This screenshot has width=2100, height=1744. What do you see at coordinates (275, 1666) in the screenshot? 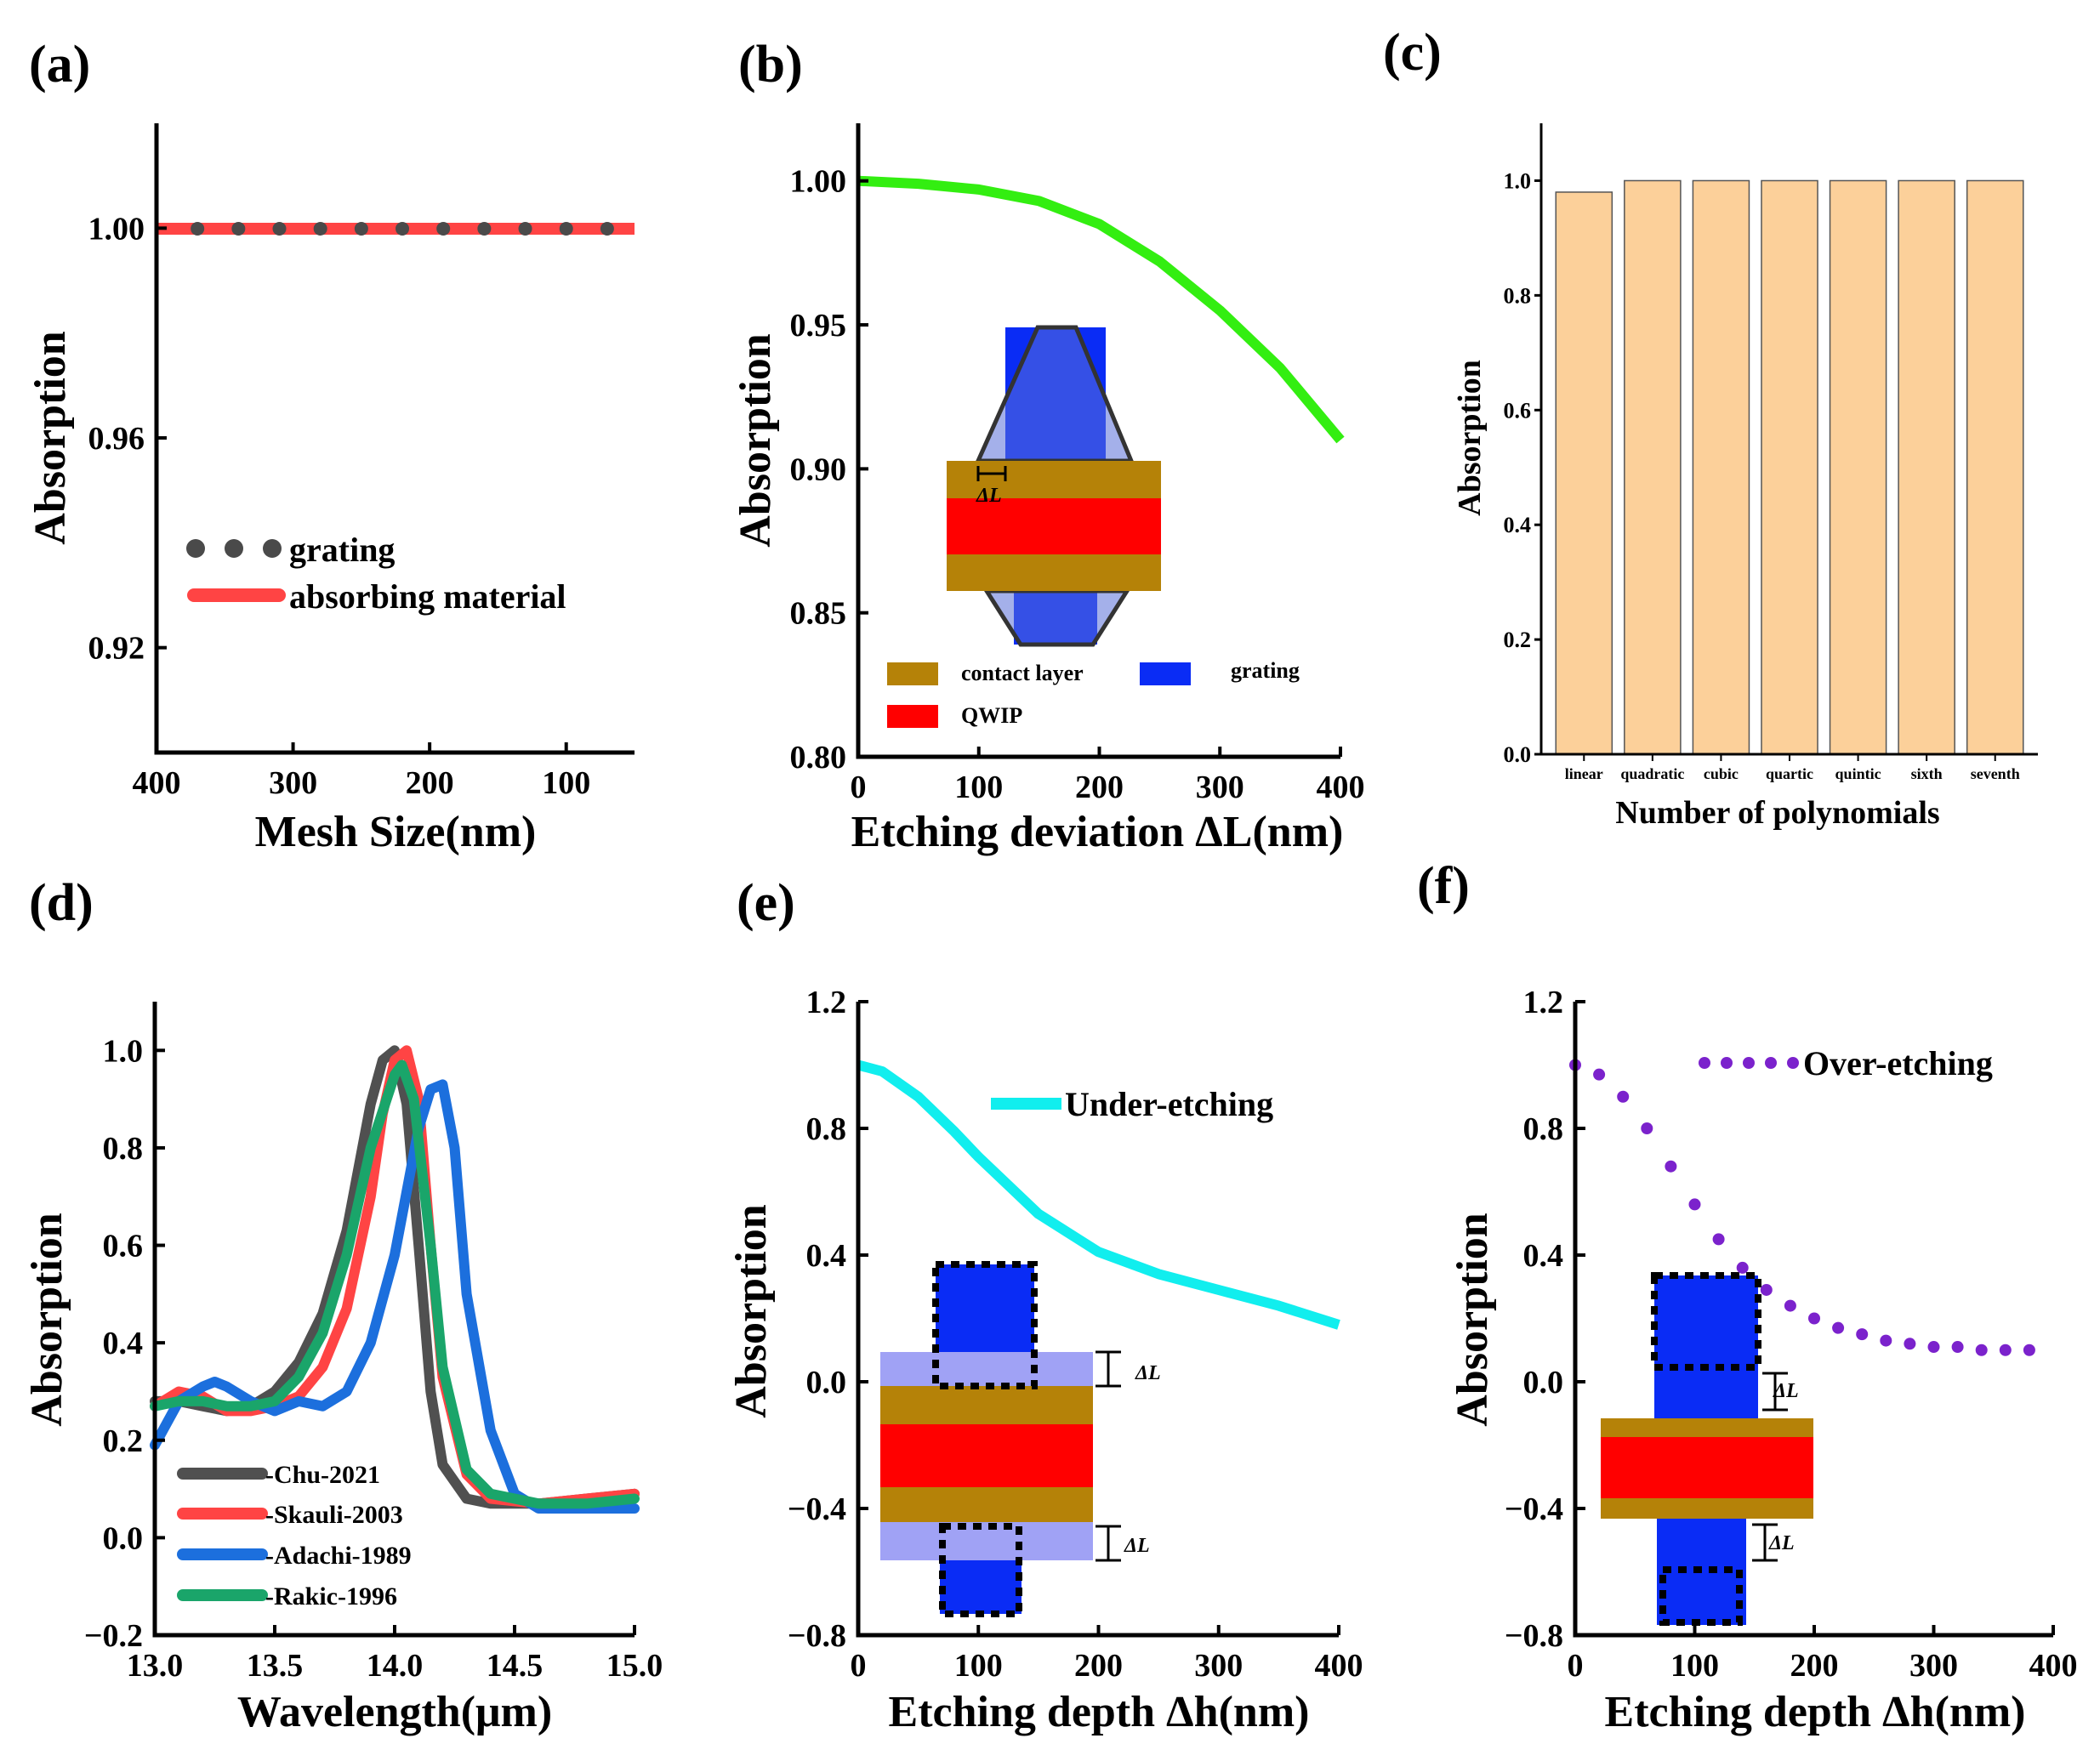
I see `x-tick-label: 13.5` at bounding box center [275, 1666].